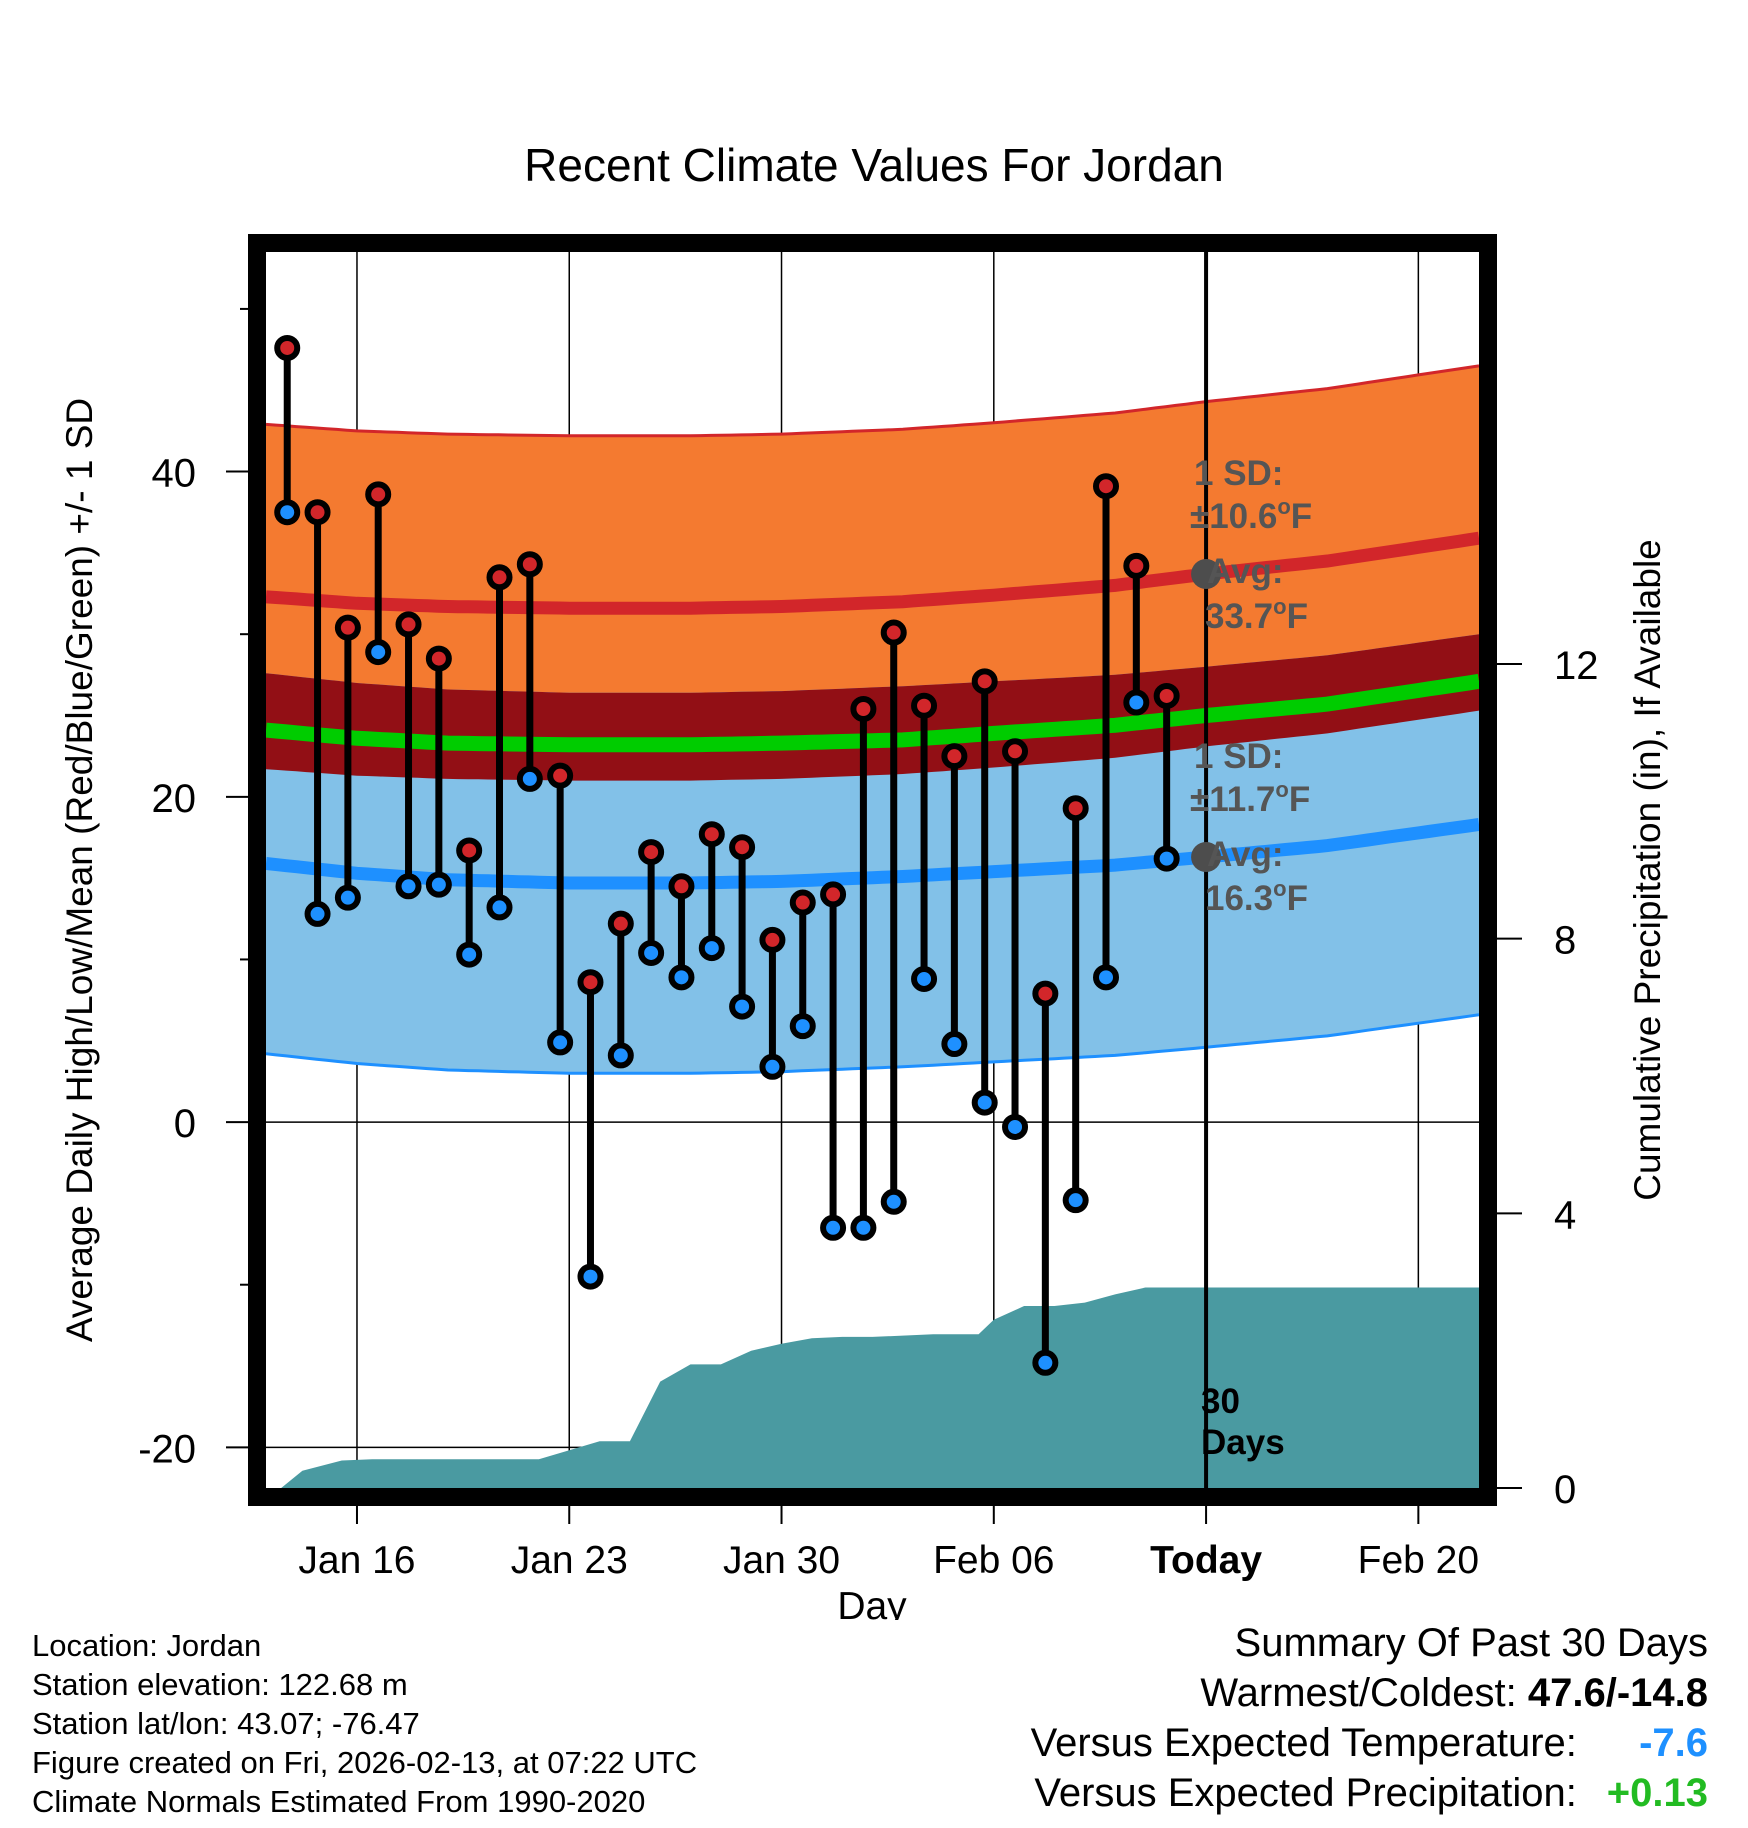  Describe the element at coordinates (781, 1560) in the screenshot. I see `x-tick-label: Jan 30` at that location.